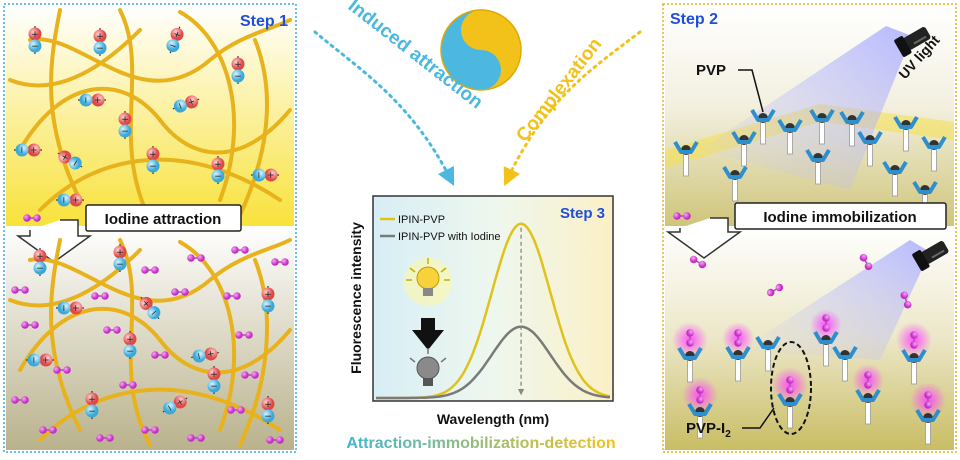 Image resolution: width=960 pixels, height=460 pixels. I want to click on uv-beam-bottom, so click(835, 300).